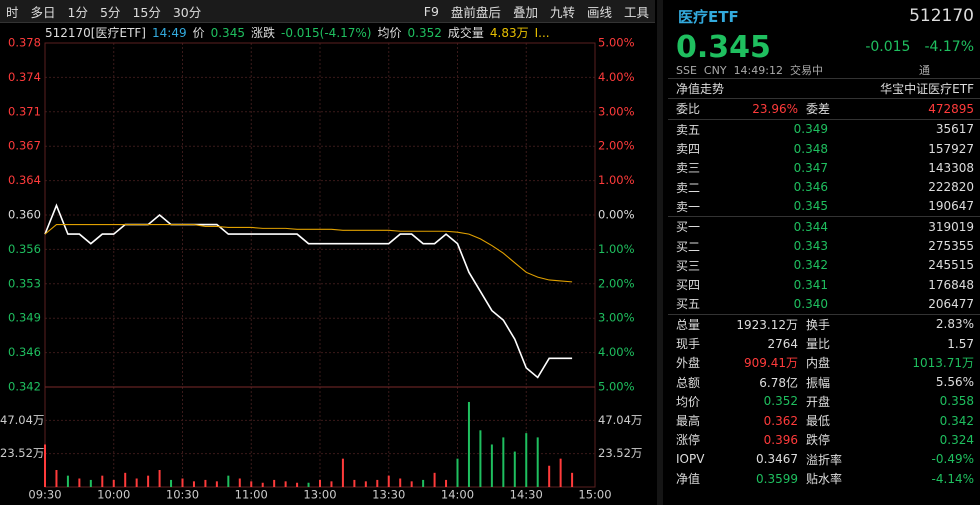 The height and width of the screenshot is (505, 980). What do you see at coordinates (778, 382) in the screenshot?
I see `stat-value: 6.78亿` at bounding box center [778, 382].